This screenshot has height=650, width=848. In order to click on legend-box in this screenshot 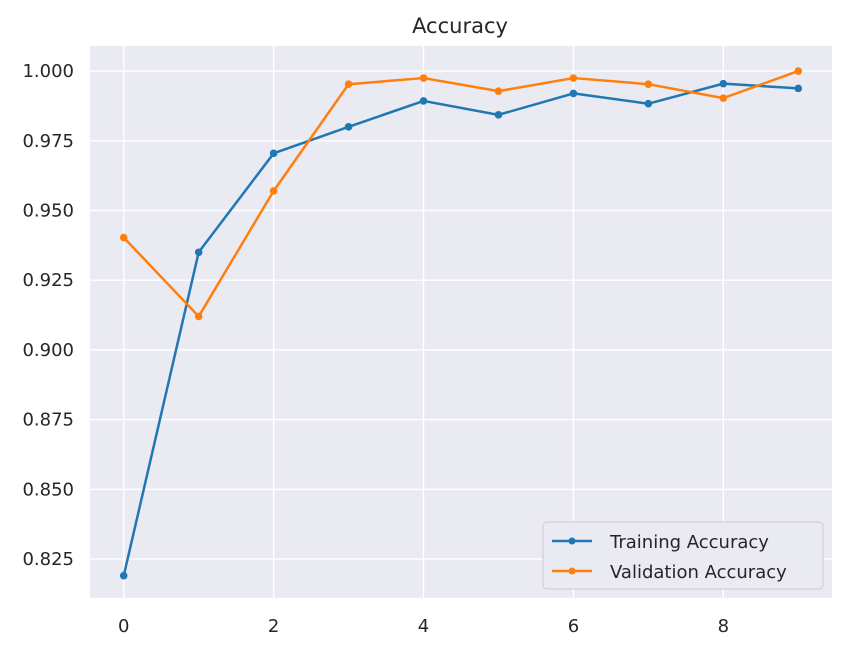, I will do `click(683, 555)`.